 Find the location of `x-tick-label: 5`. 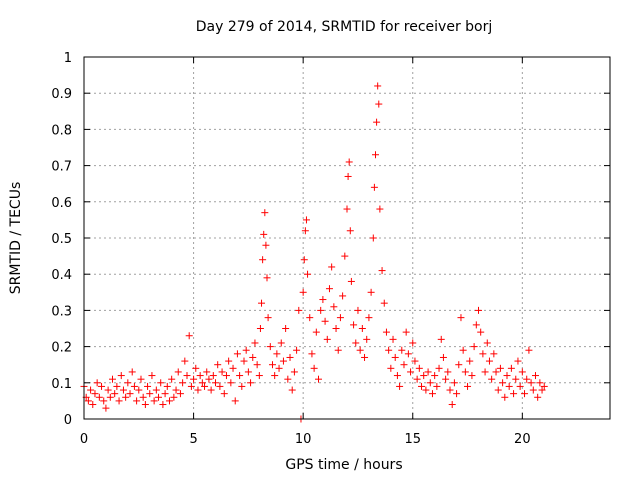

x-tick-label: 5 is located at coordinates (193, 439).